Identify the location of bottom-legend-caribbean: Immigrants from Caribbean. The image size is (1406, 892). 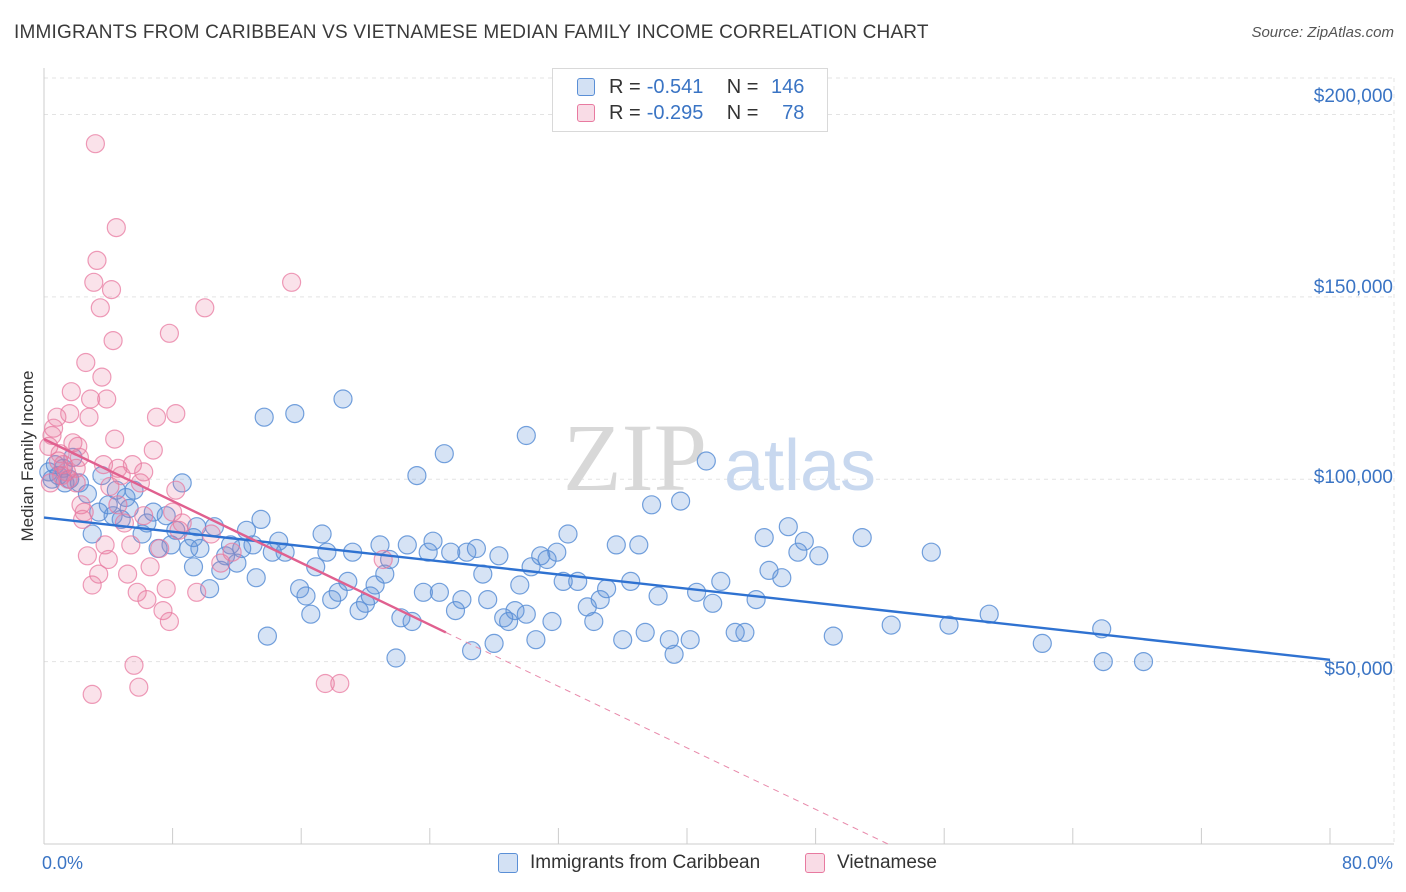
(629, 863).